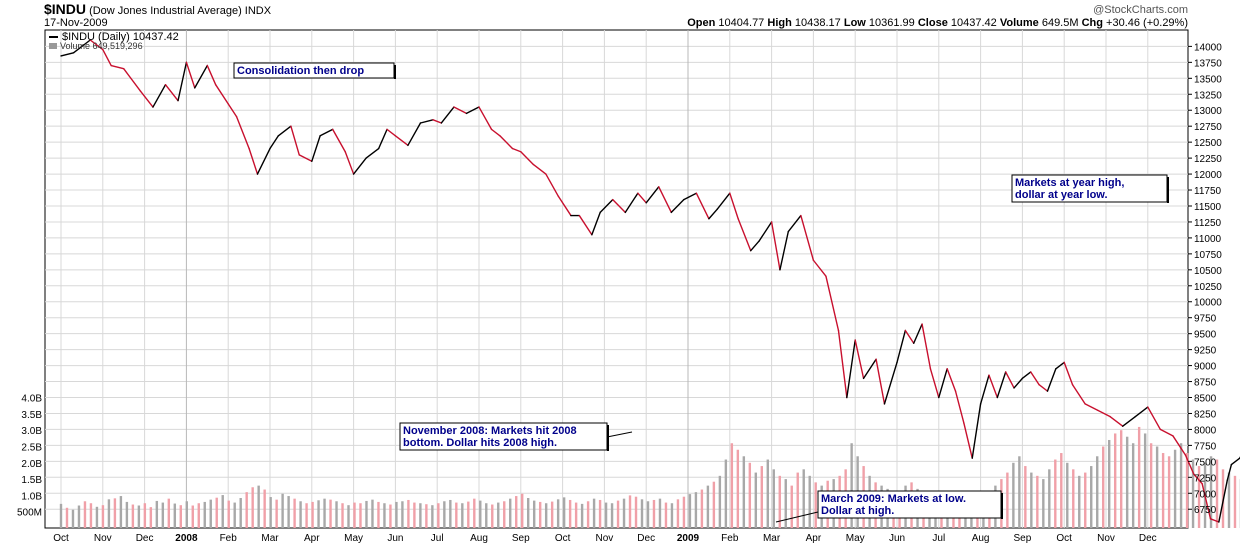 The height and width of the screenshot is (546, 1240). What do you see at coordinates (31, 415) in the screenshot?
I see `volume-tick-label: 3.5B` at bounding box center [31, 415].